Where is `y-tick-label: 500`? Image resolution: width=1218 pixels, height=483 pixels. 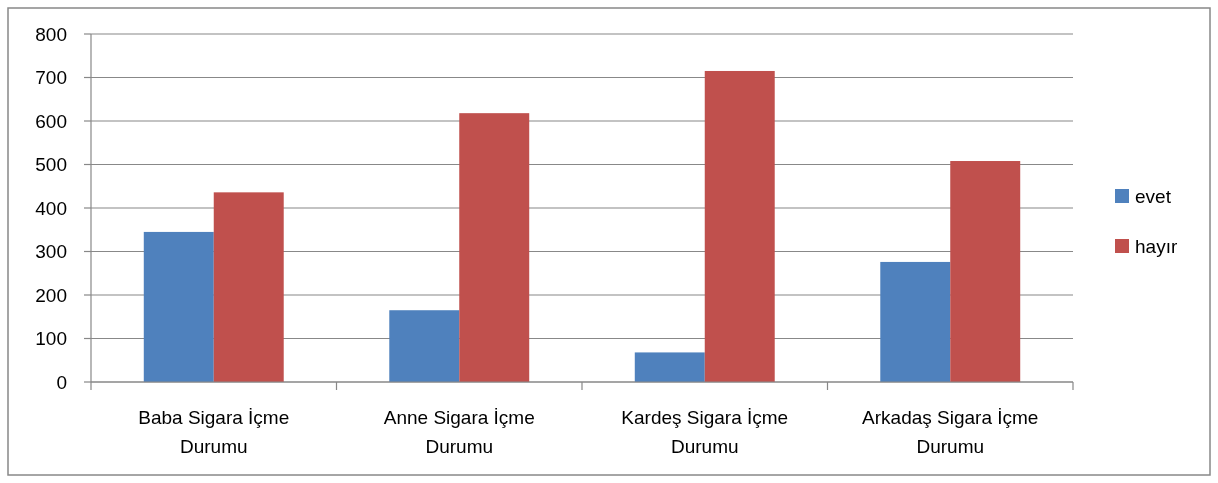
y-tick-label: 500 is located at coordinates (51, 165).